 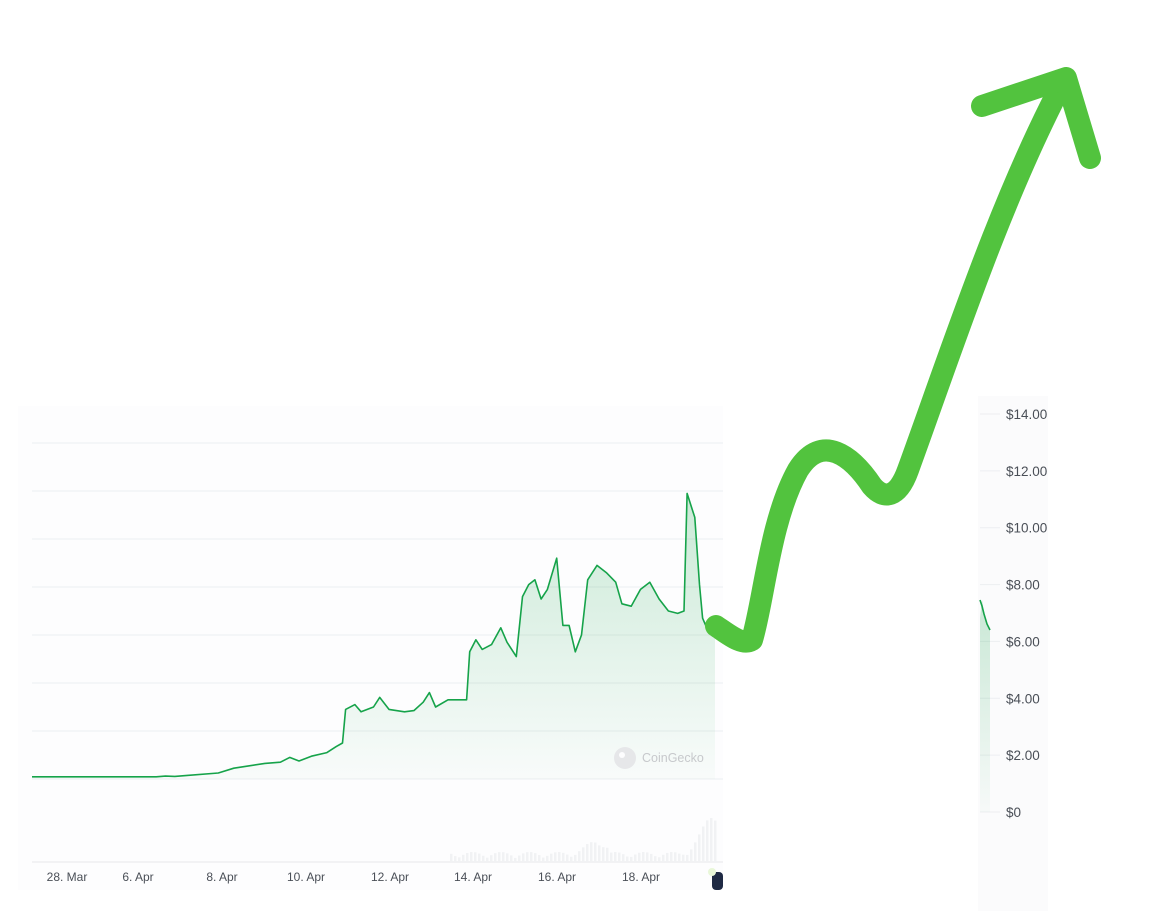 What do you see at coordinates (1026, 528) in the screenshot?
I see `y-tick-label: $10.00` at bounding box center [1026, 528].